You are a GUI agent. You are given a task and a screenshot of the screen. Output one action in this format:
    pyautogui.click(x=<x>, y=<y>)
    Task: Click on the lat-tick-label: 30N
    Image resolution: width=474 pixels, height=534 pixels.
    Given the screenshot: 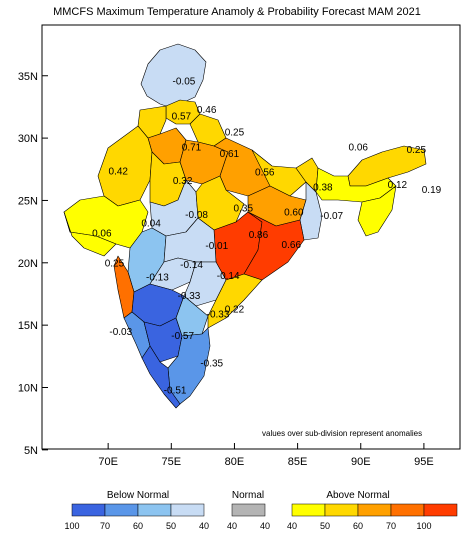 What is the action you would take?
    pyautogui.click(x=28, y=139)
    